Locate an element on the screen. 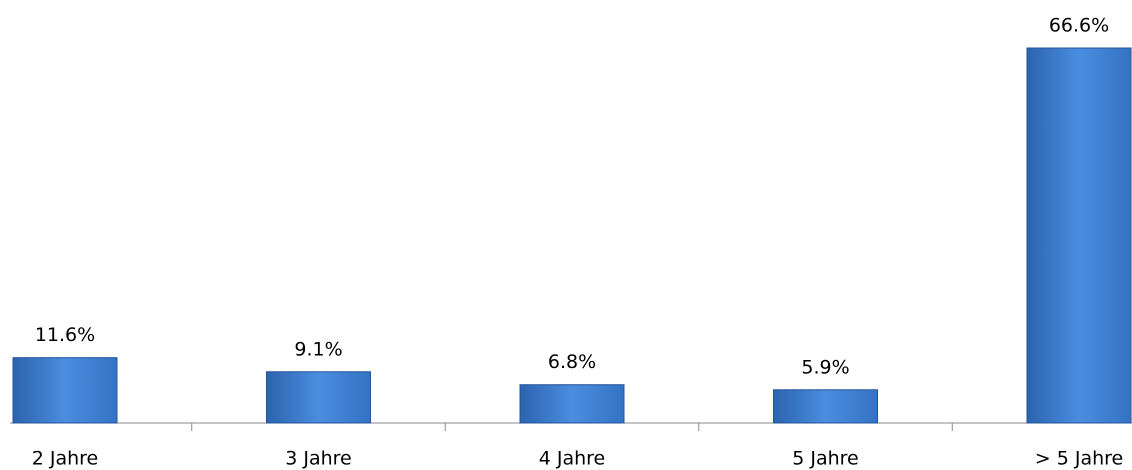 This screenshot has height=470, width=1132. value-label: 5.9% is located at coordinates (825, 367).